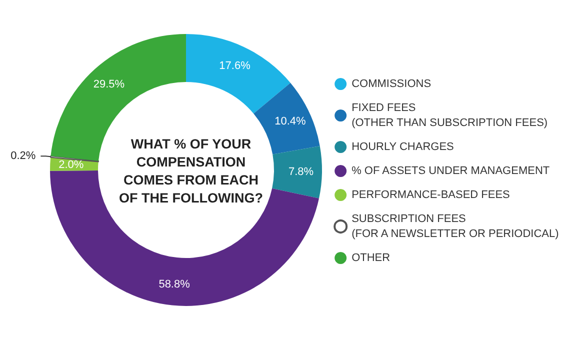 Image resolution: width=570 pixels, height=342 pixels. What do you see at coordinates (451, 171) in the screenshot?
I see `legend-label: % OF ASSETS UNDER MANAGEMENT` at bounding box center [451, 171].